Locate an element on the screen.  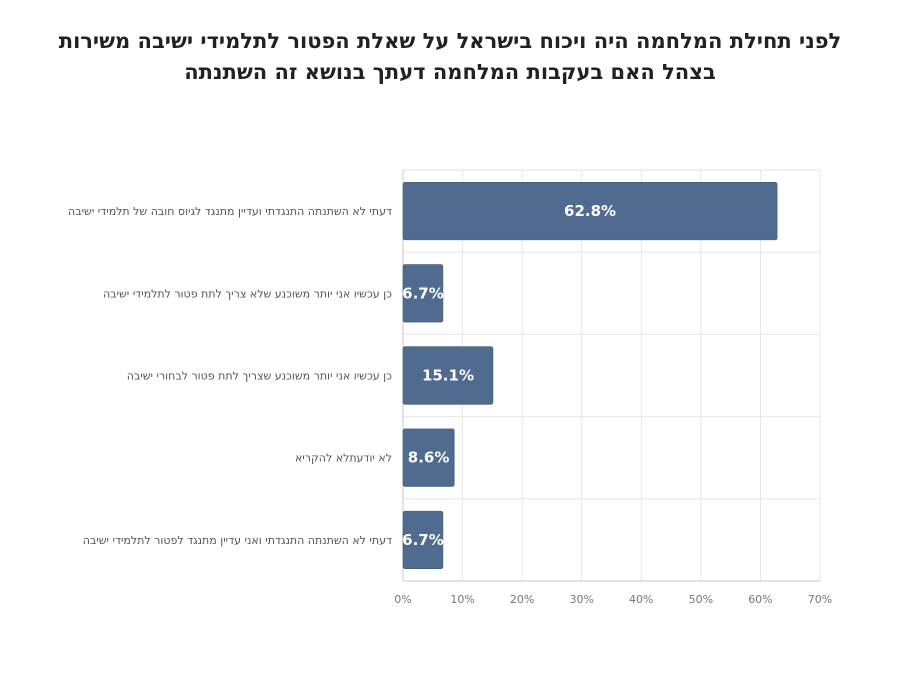
x-tick-label: 70% is located at coordinates (820, 599).